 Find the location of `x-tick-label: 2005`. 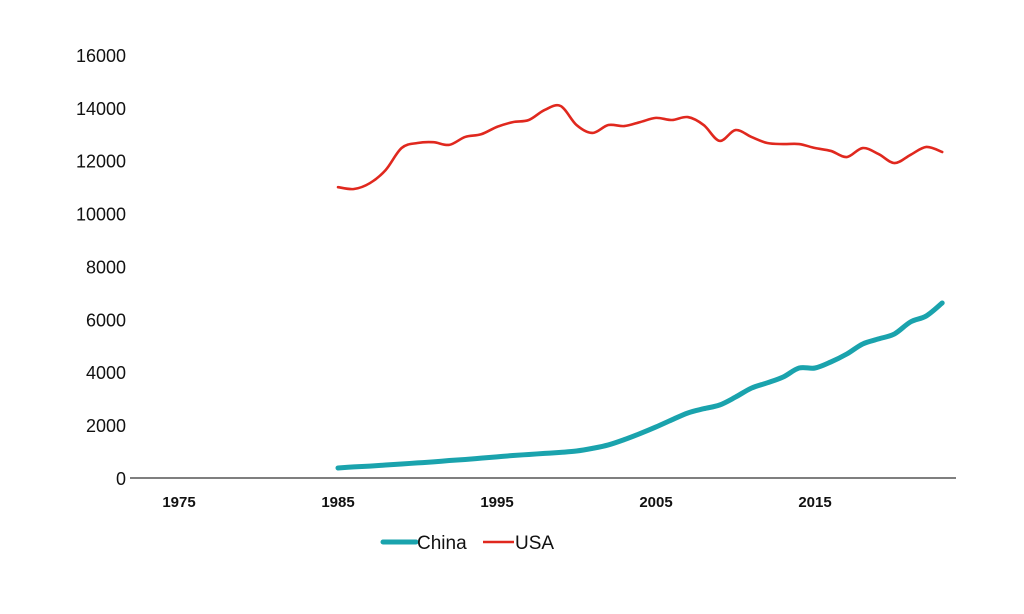

x-tick-label: 2005 is located at coordinates (655, 502).